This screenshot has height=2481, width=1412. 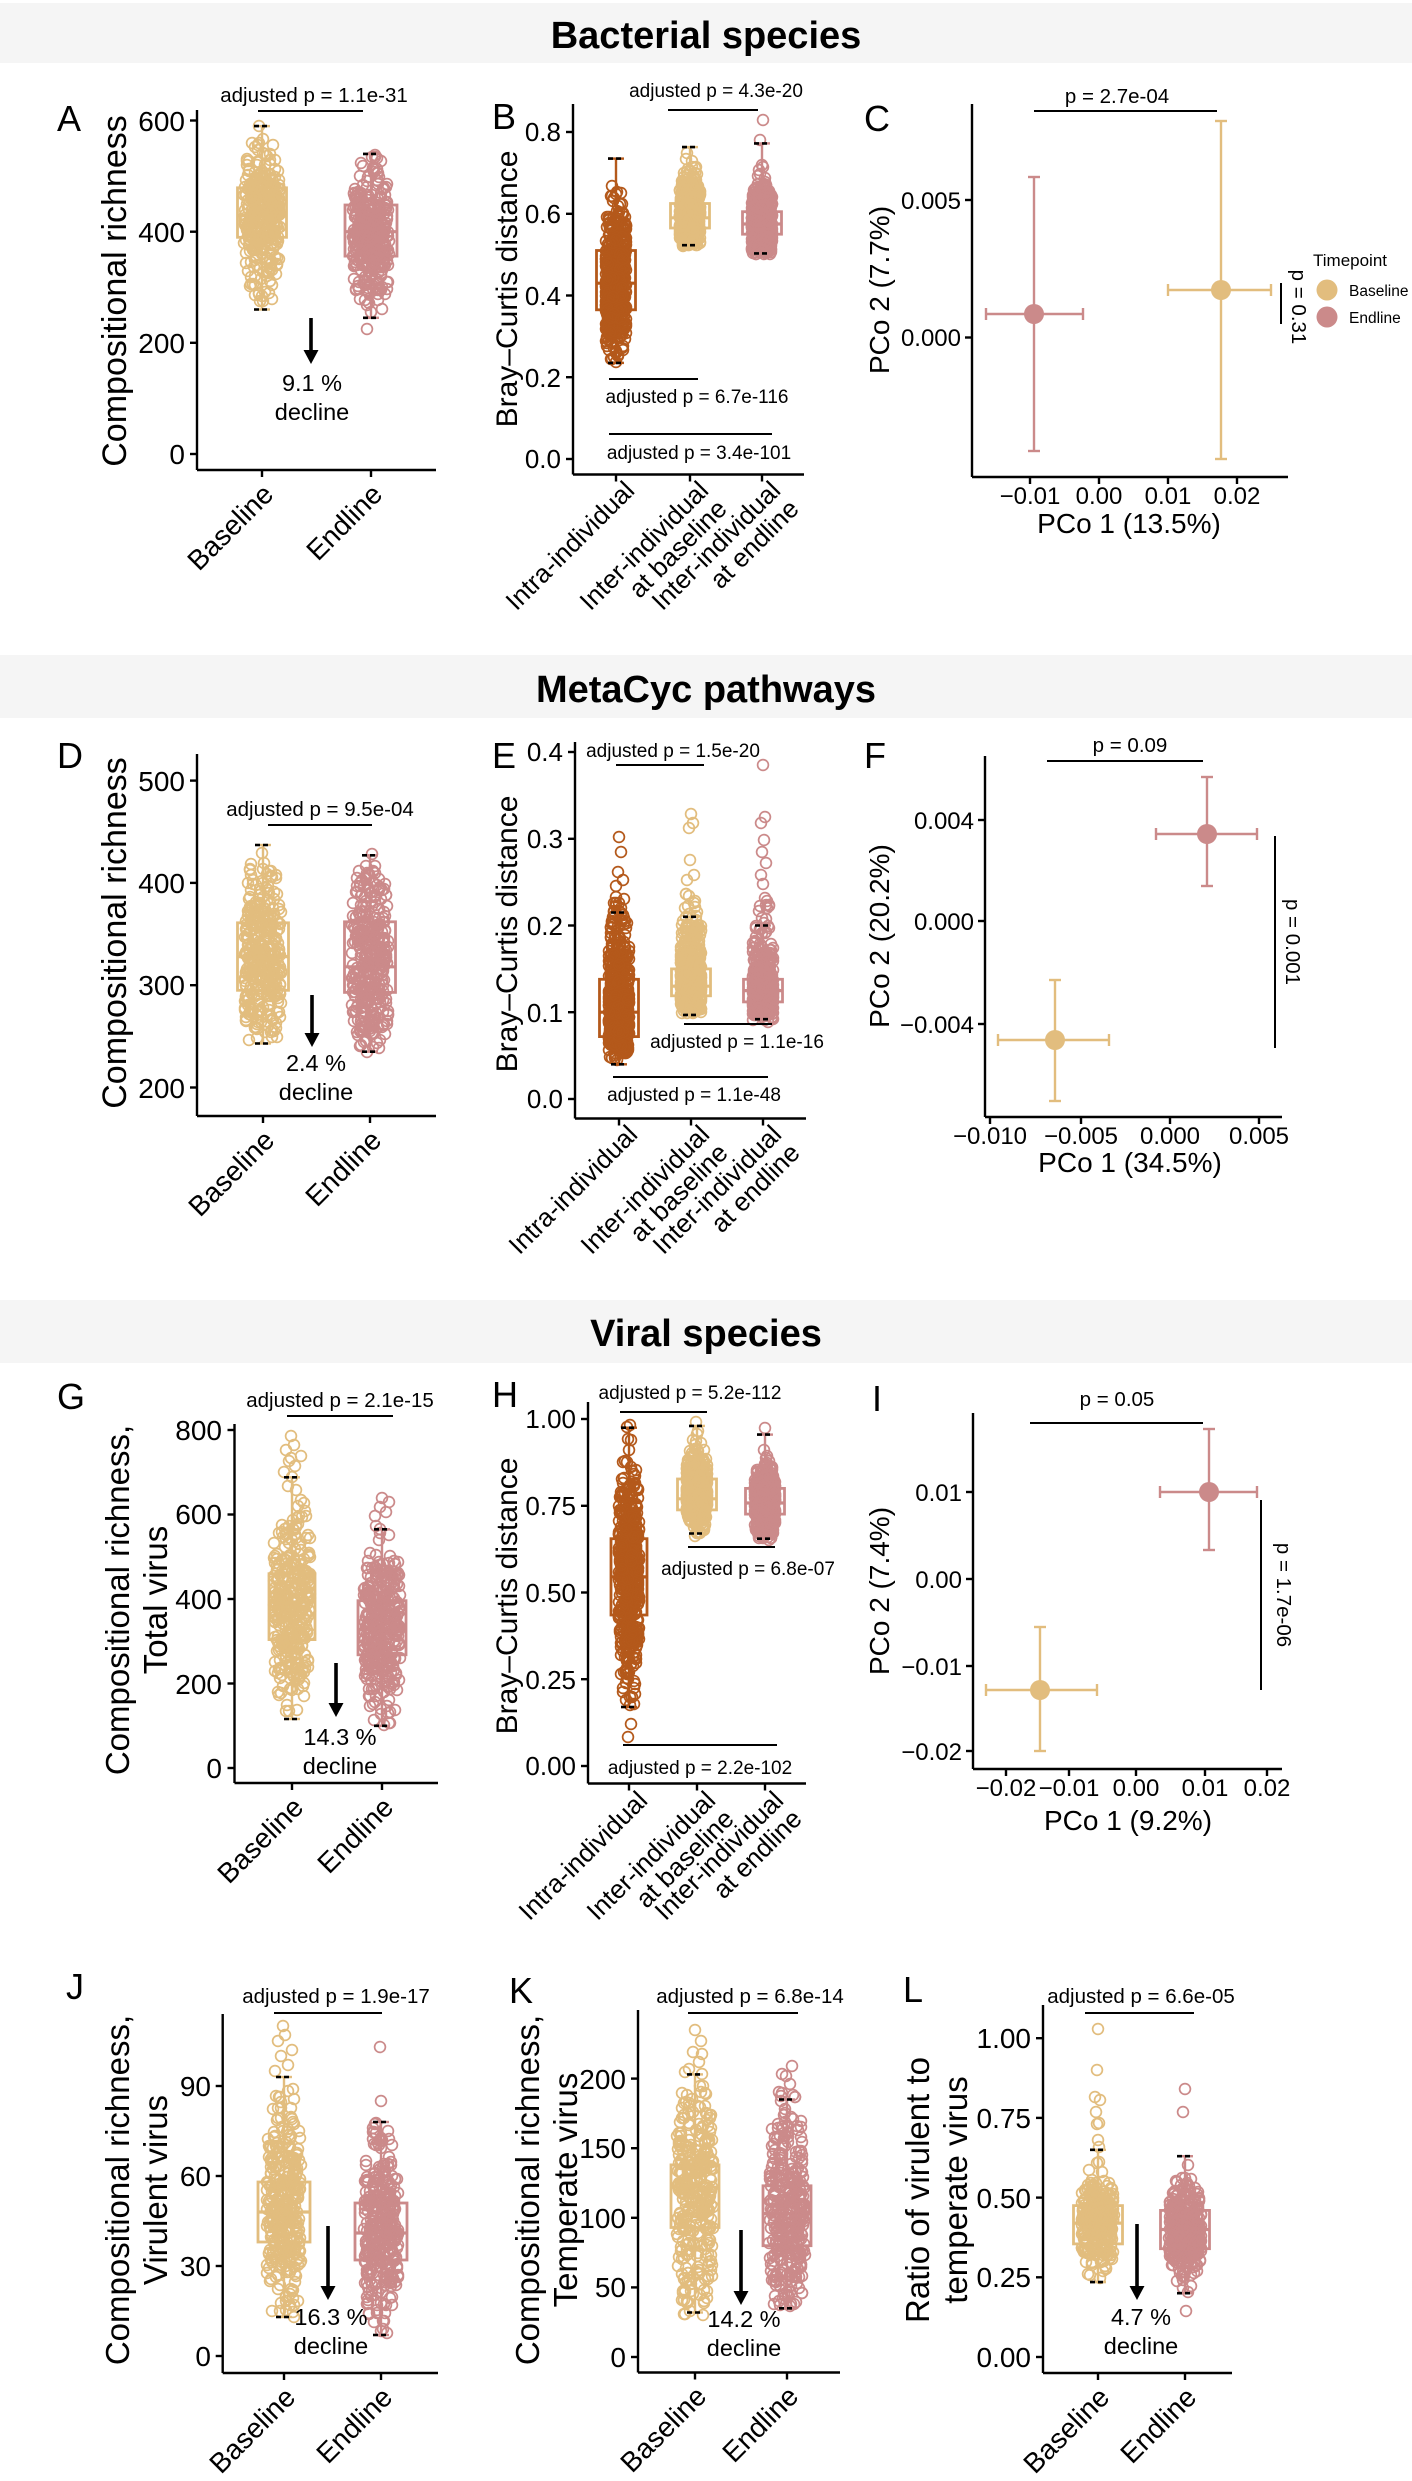 I want to click on svg-text: A, so click(x=69, y=118).